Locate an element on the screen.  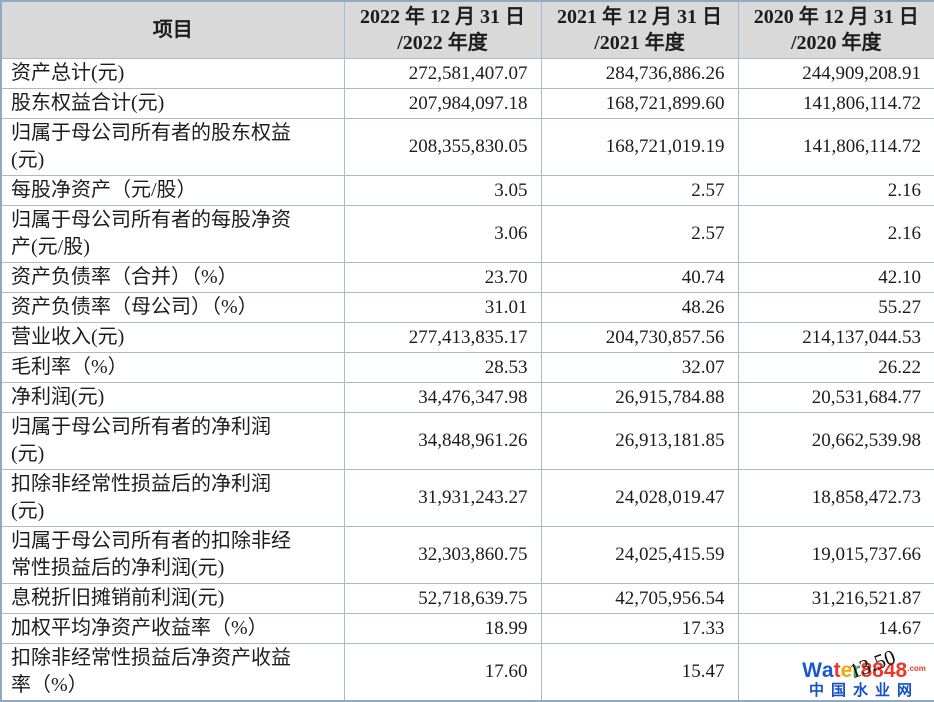
row-label: 毛利率（%） is located at coordinates (172, 367).